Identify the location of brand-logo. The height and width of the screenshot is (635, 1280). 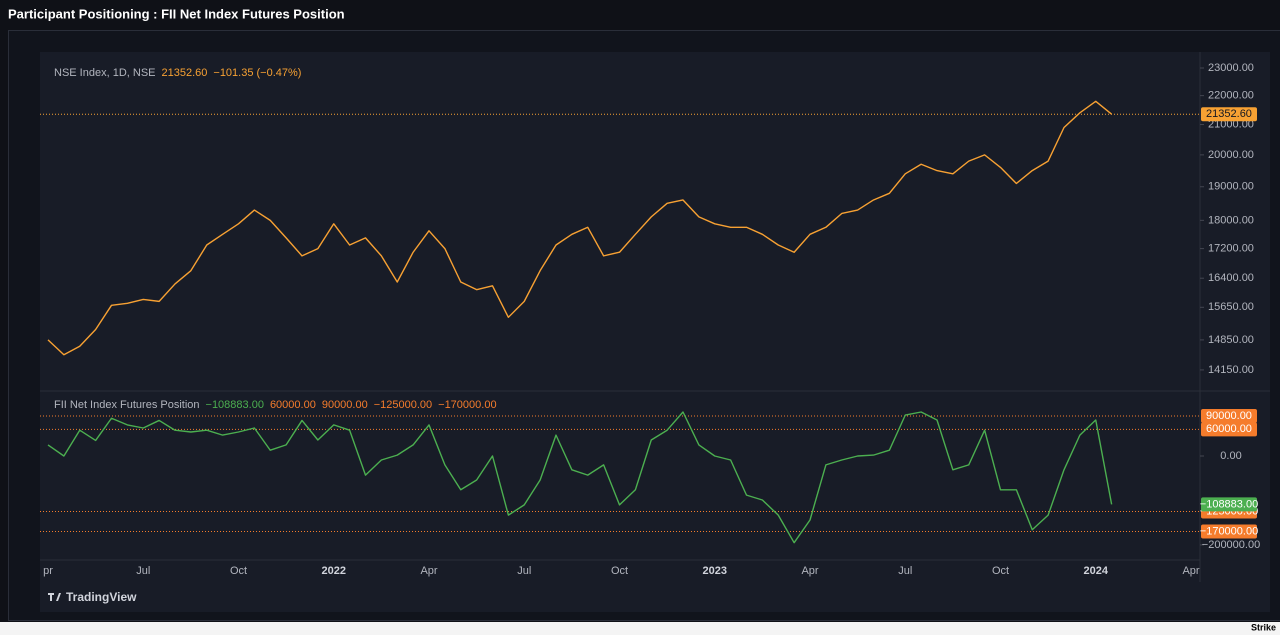
(54, 597).